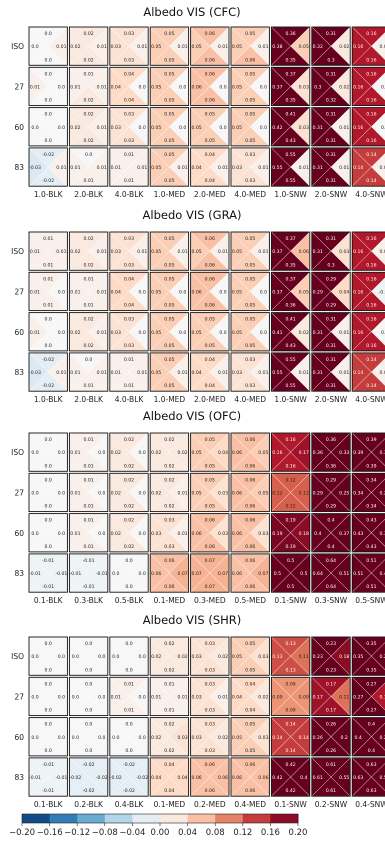 The image size is (385, 846). I want to click on column-label: 0.2-BLK, so click(89, 804).